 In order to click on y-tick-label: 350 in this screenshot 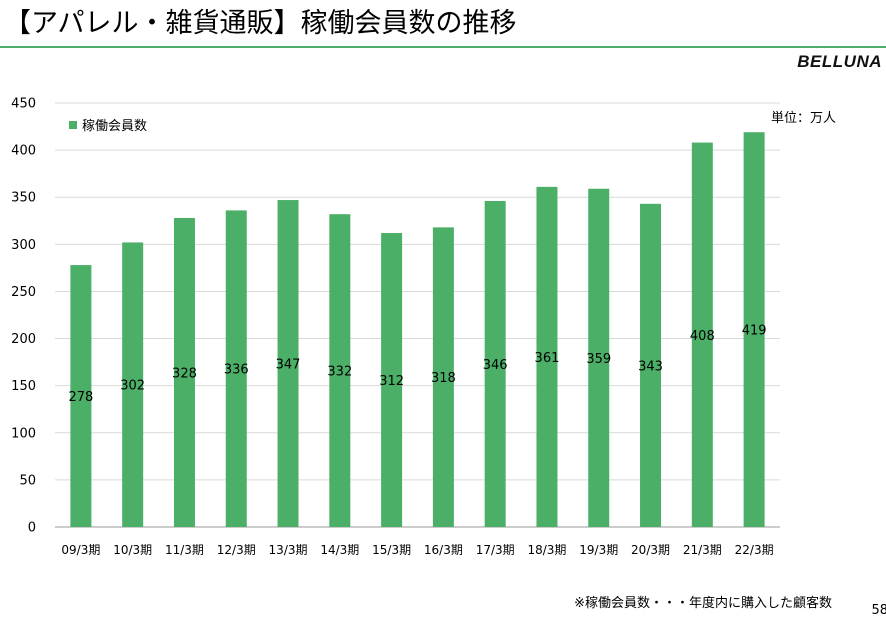, I will do `click(23, 198)`.